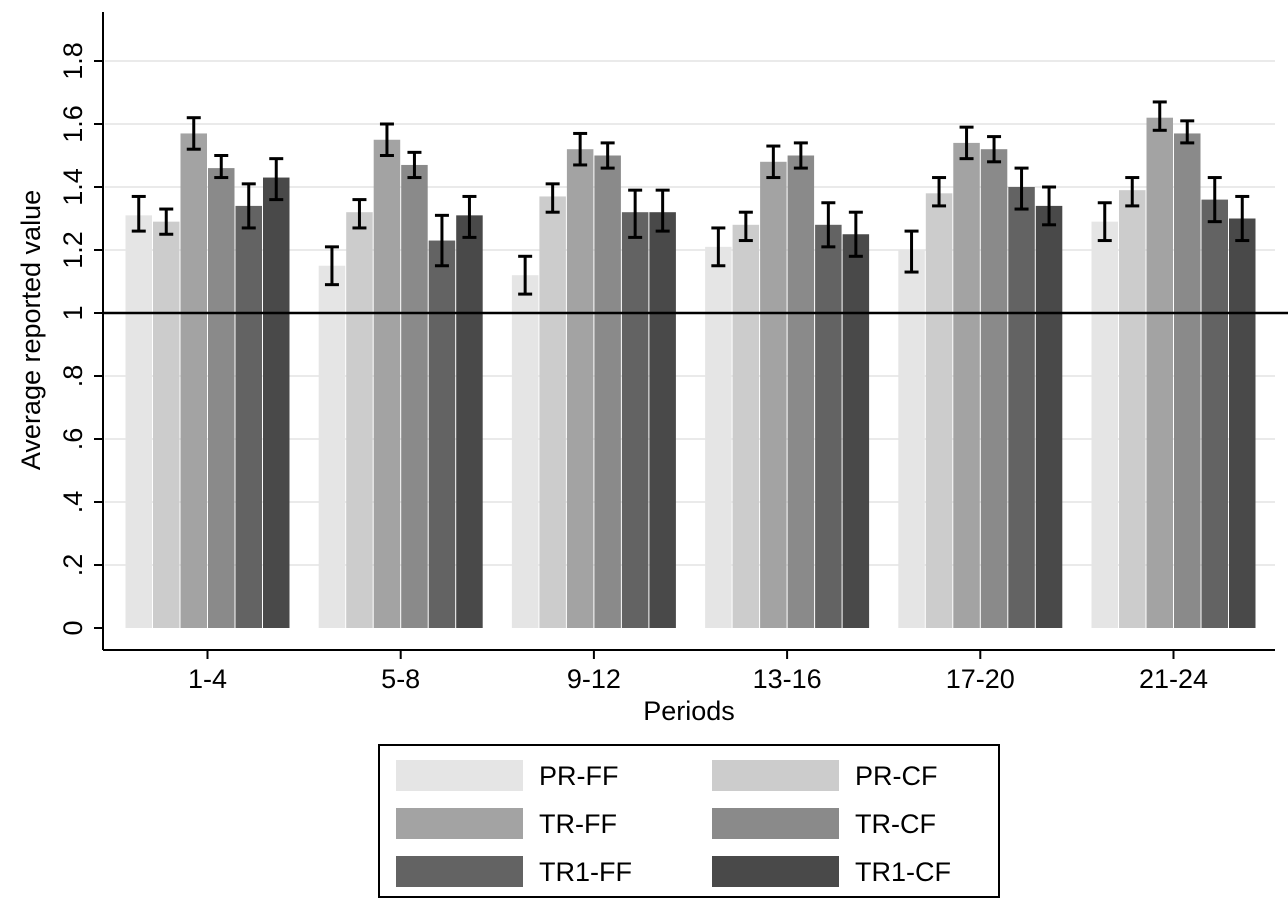 The width and height of the screenshot is (1288, 904). I want to click on x-tick-label: 17-20, so click(980, 679).